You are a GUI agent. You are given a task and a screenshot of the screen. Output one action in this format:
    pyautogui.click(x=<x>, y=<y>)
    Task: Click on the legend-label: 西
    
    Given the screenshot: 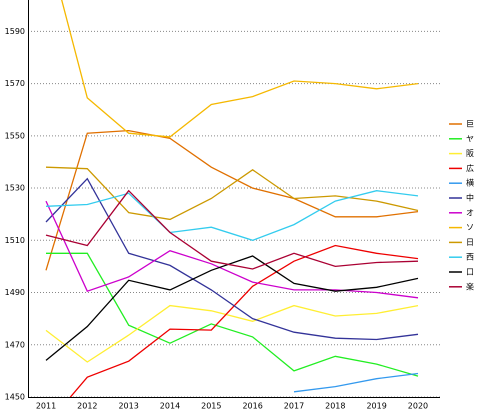 What is the action you would take?
    pyautogui.click(x=470, y=257)
    